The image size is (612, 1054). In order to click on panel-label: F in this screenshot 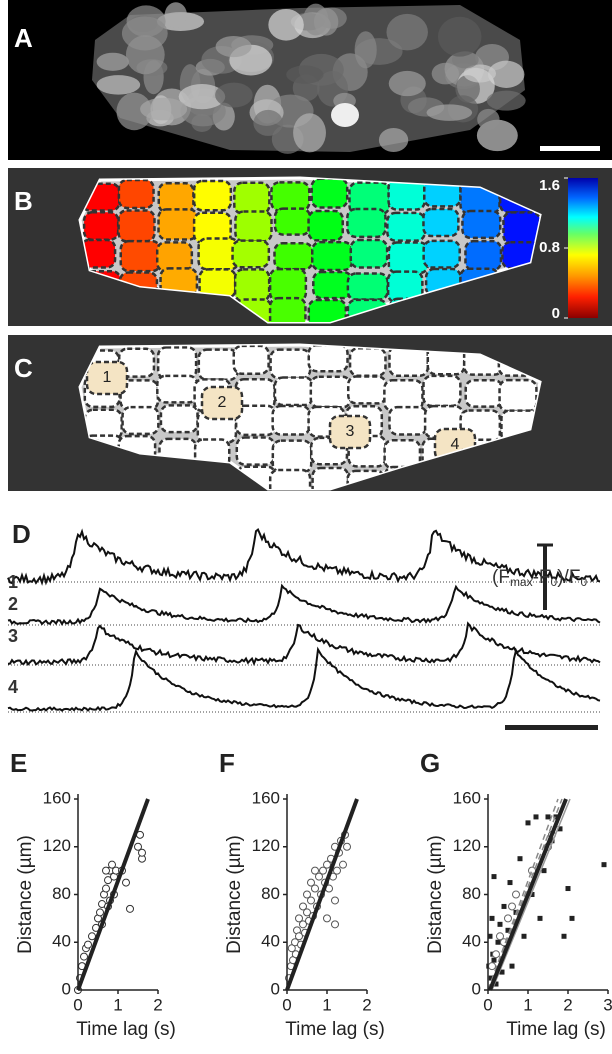, I will do `click(227, 763)`.